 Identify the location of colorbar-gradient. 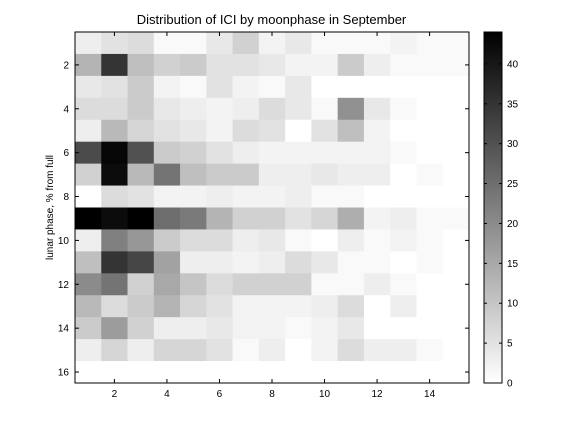
(493, 207).